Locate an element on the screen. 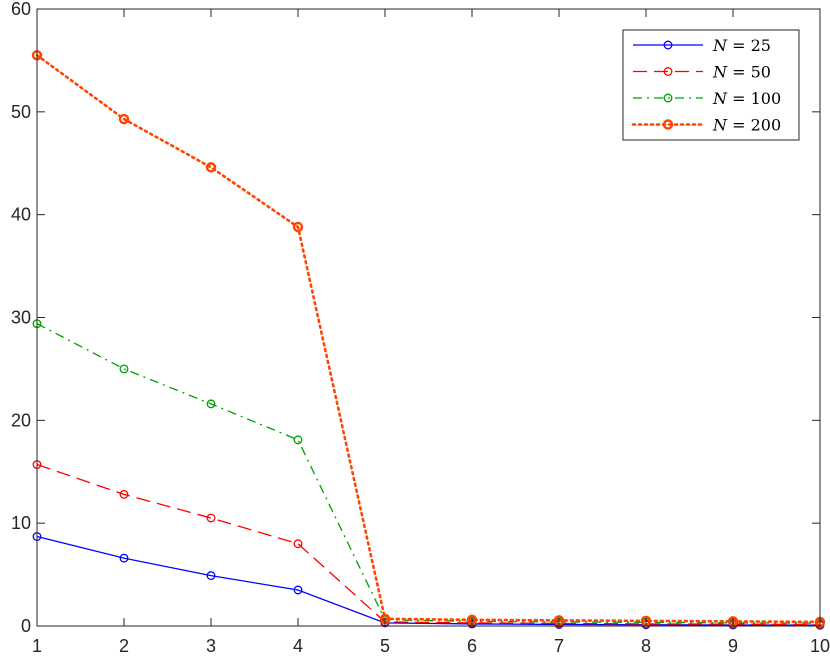  legend-label: N = 25 is located at coordinates (741, 45).